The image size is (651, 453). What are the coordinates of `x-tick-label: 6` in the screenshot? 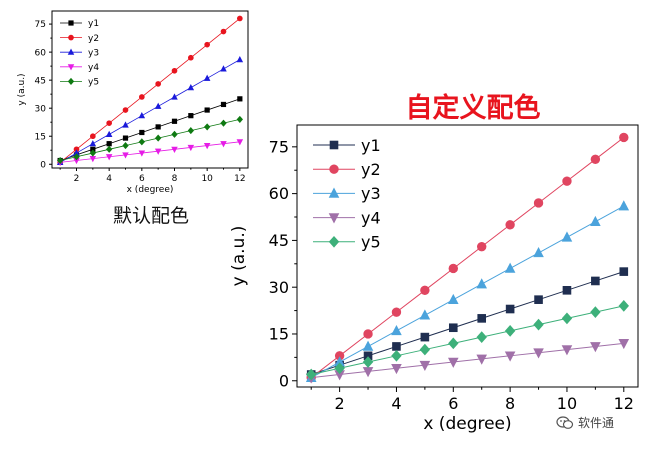 It's located at (453, 403).